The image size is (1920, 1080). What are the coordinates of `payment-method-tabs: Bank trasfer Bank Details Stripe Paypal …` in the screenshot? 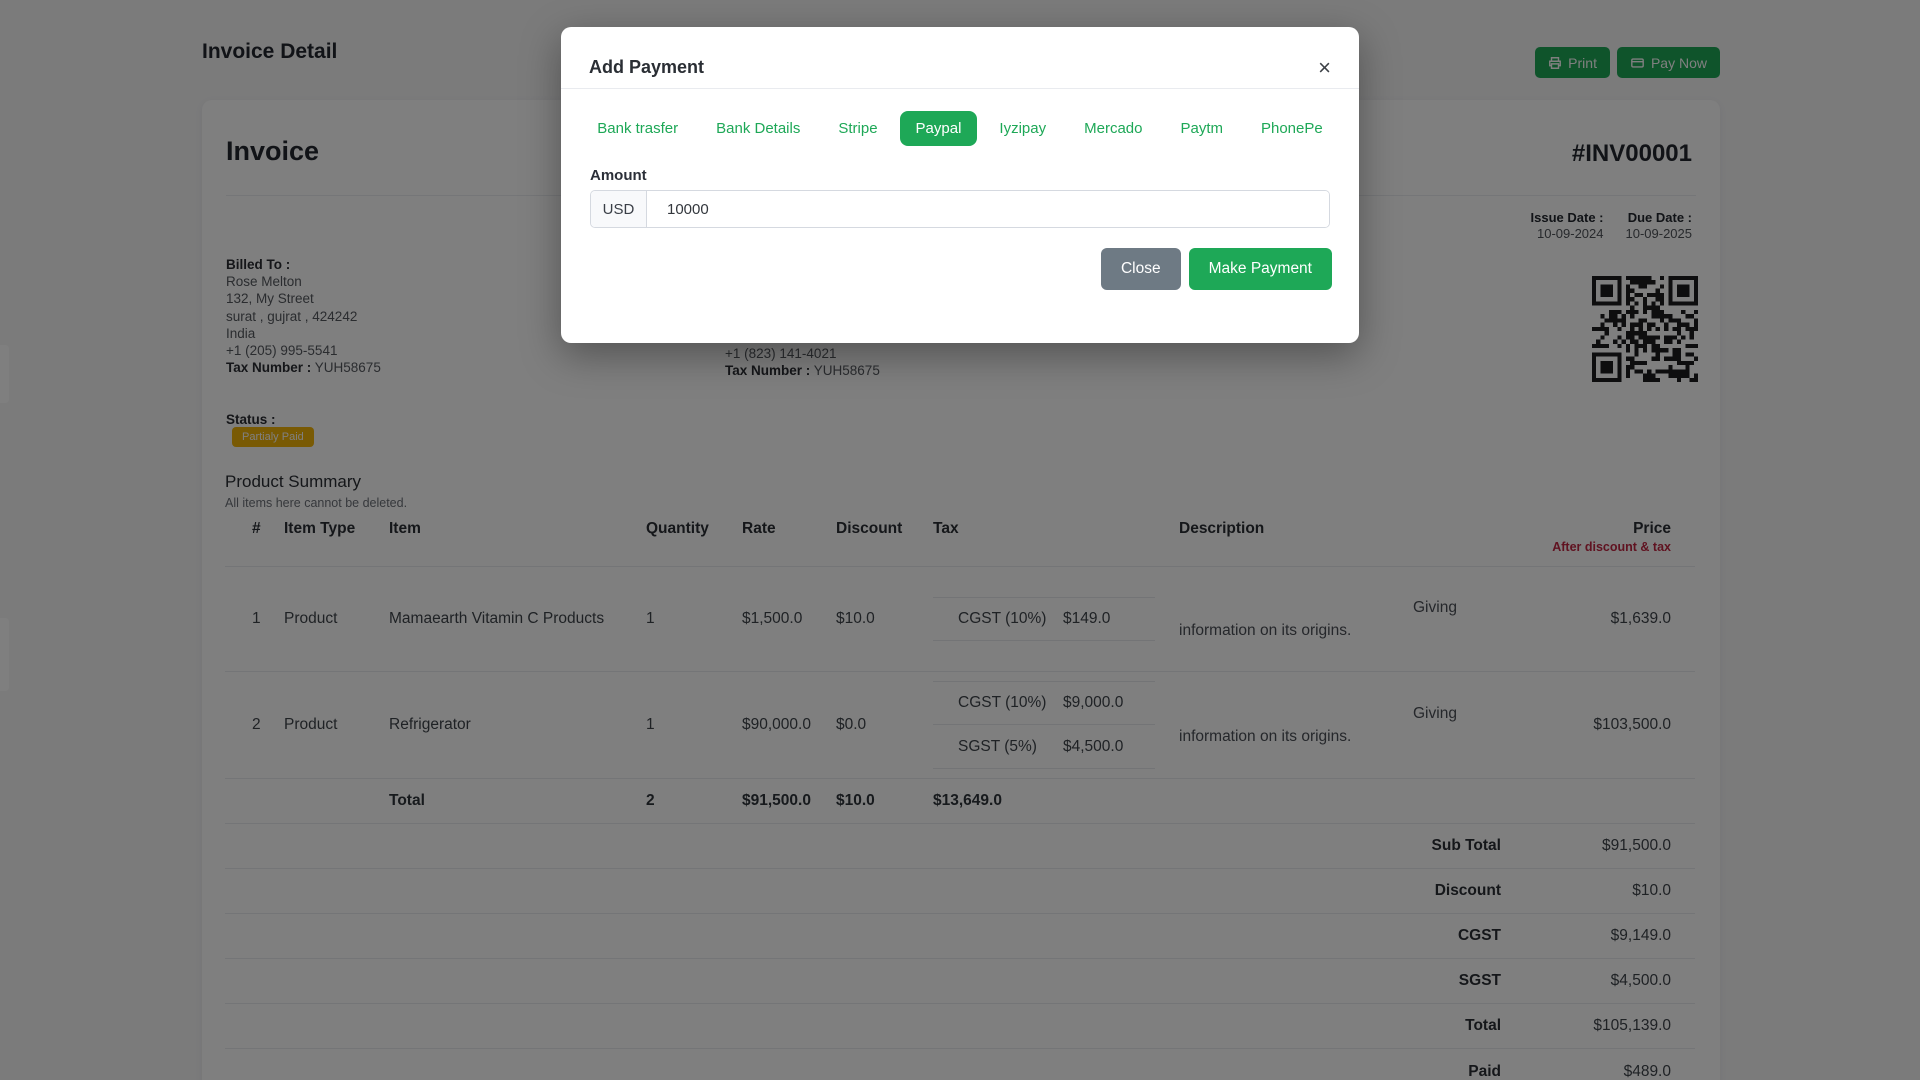 It's located at (960, 128).